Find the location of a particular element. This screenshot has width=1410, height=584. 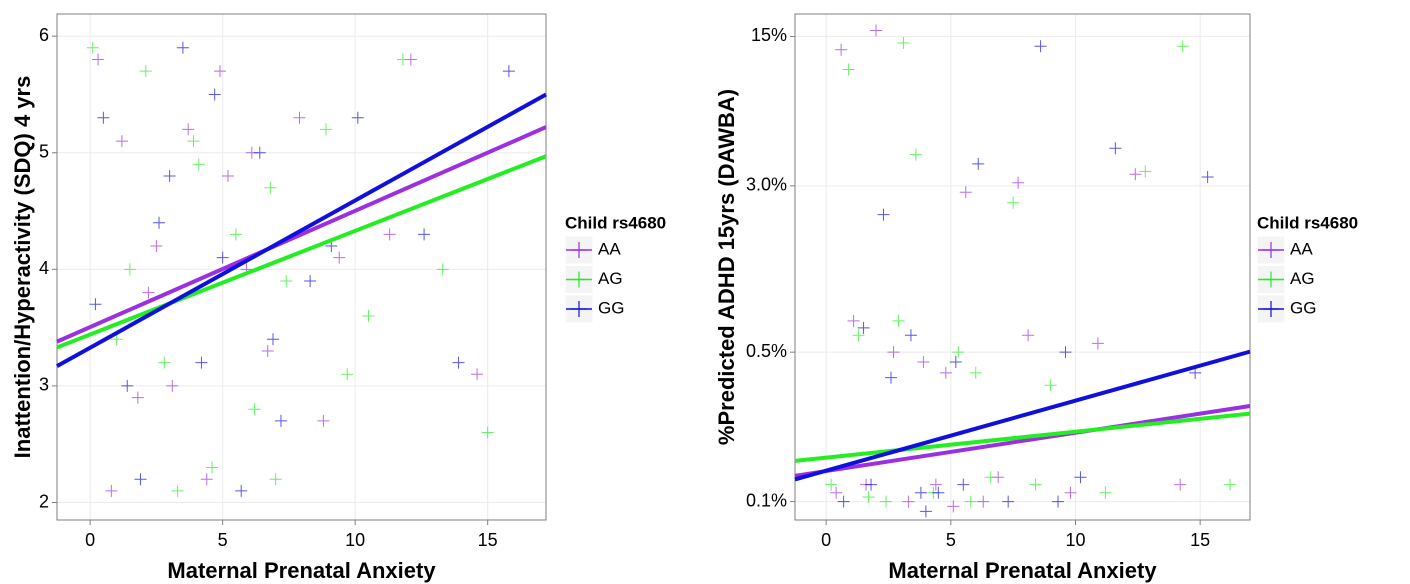

y-tick-label: 3.0% is located at coordinates (766, 185).